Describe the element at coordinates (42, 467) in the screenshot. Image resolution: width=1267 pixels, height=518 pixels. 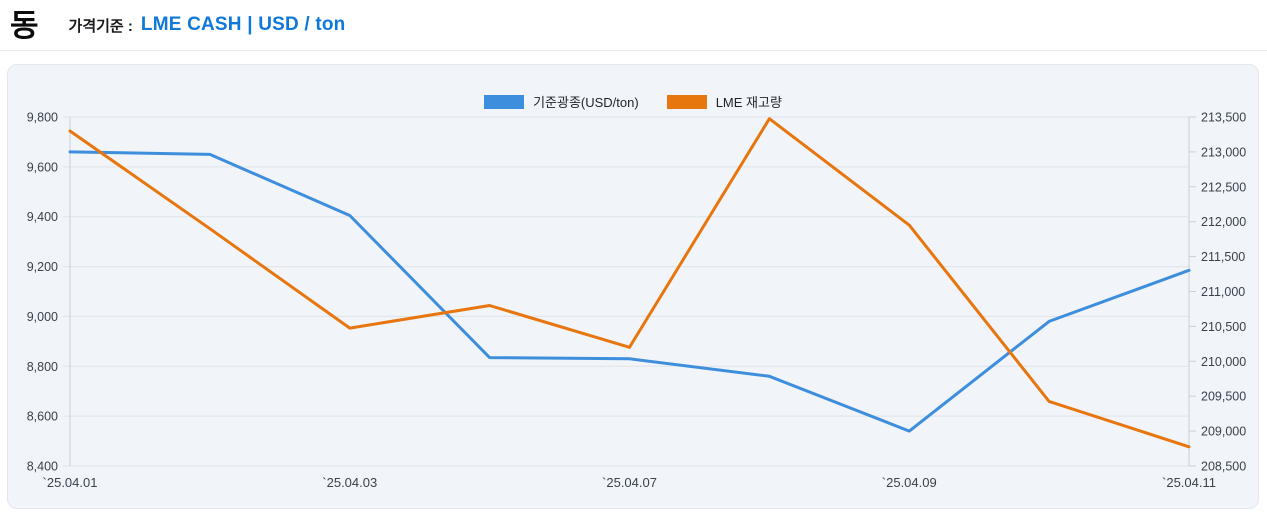
I see `y-axis-left-tick-label: 8,400` at that location.